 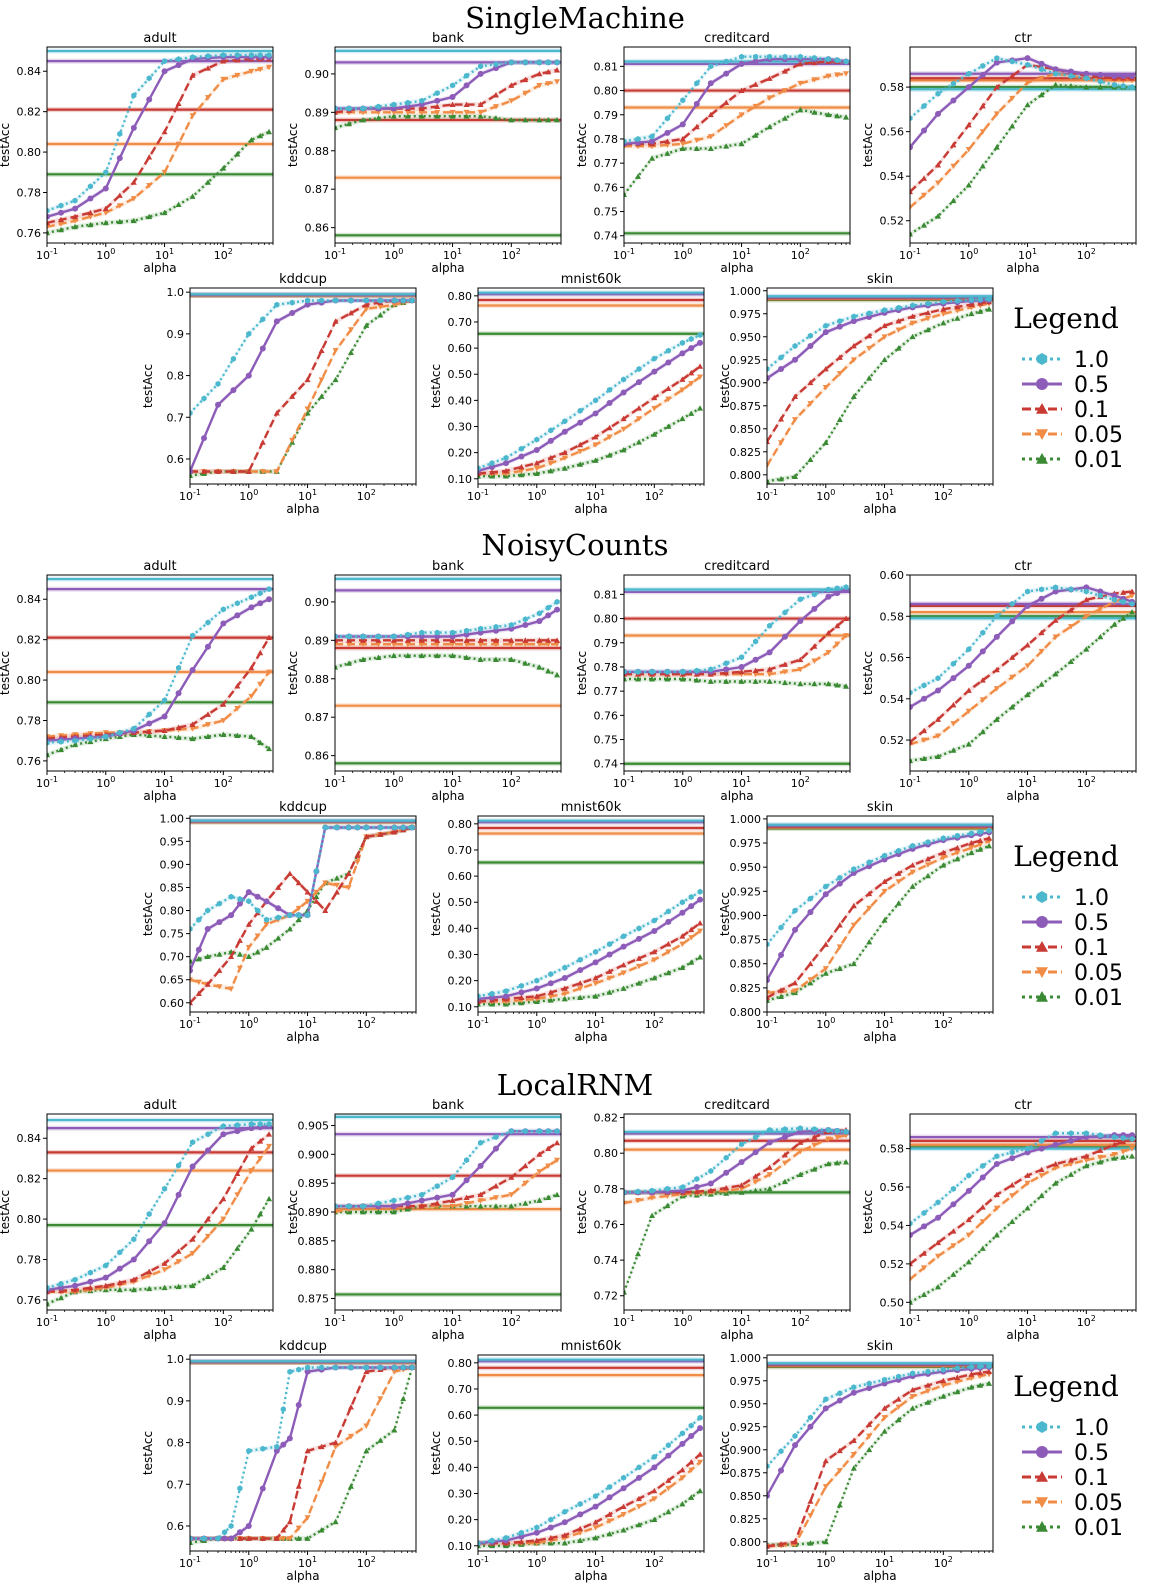 I want to click on y-tick-label: 0.10, so click(x=460, y=1546).